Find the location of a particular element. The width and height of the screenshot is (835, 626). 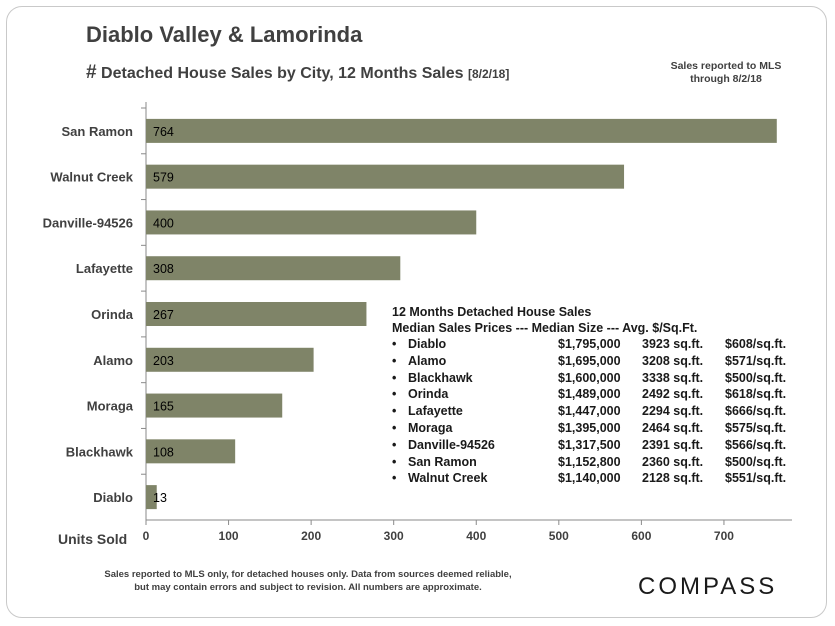

compass-logo: COMPASS is located at coordinates (708, 586).